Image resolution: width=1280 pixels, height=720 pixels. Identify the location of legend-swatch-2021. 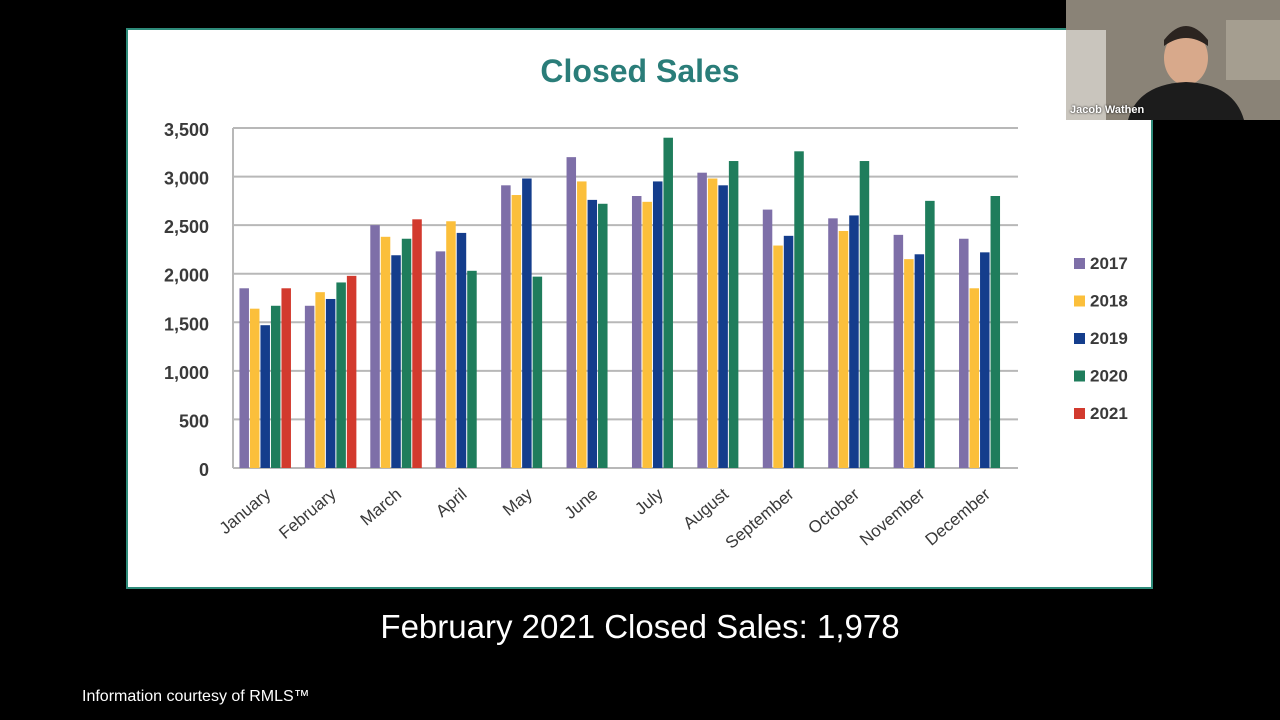
(1079, 413).